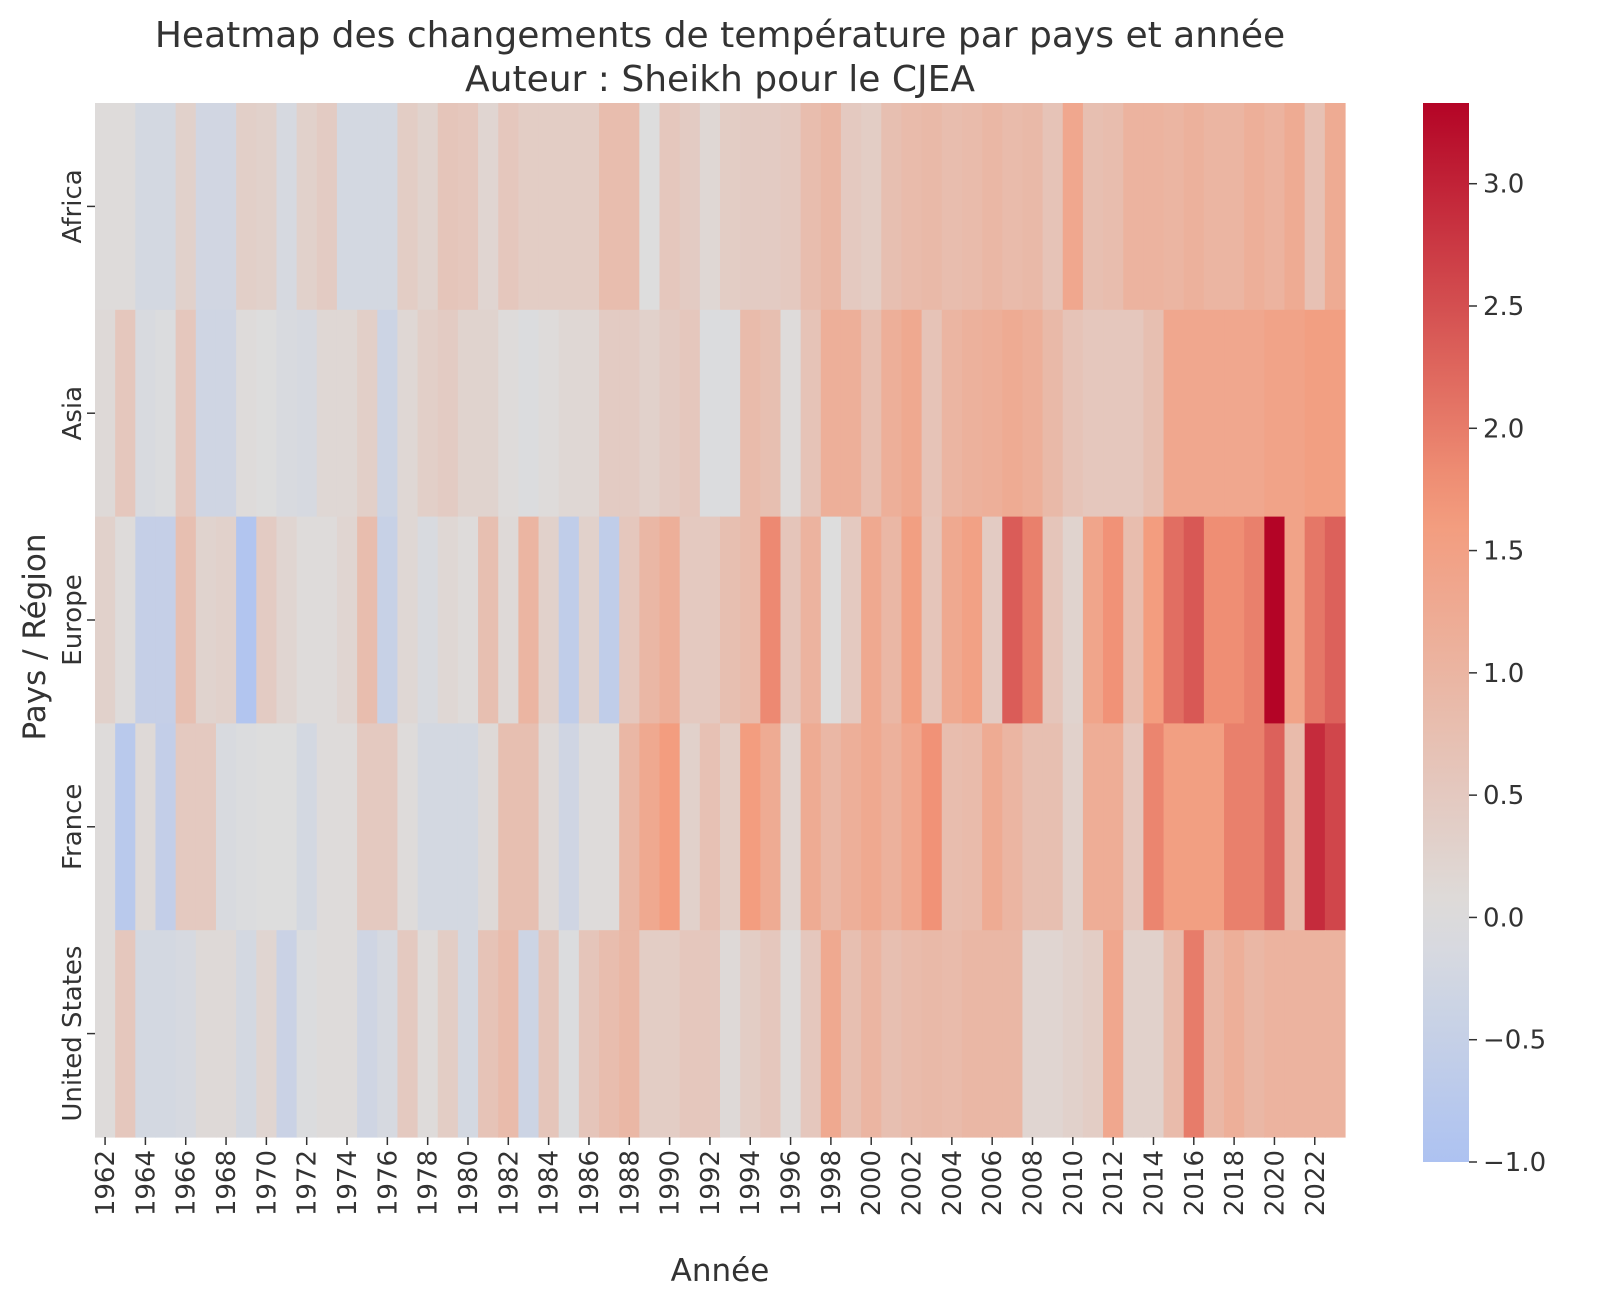 The height and width of the screenshot is (1301, 1600). I want to click on x-tick-label: 2000, so click(872, 1183).